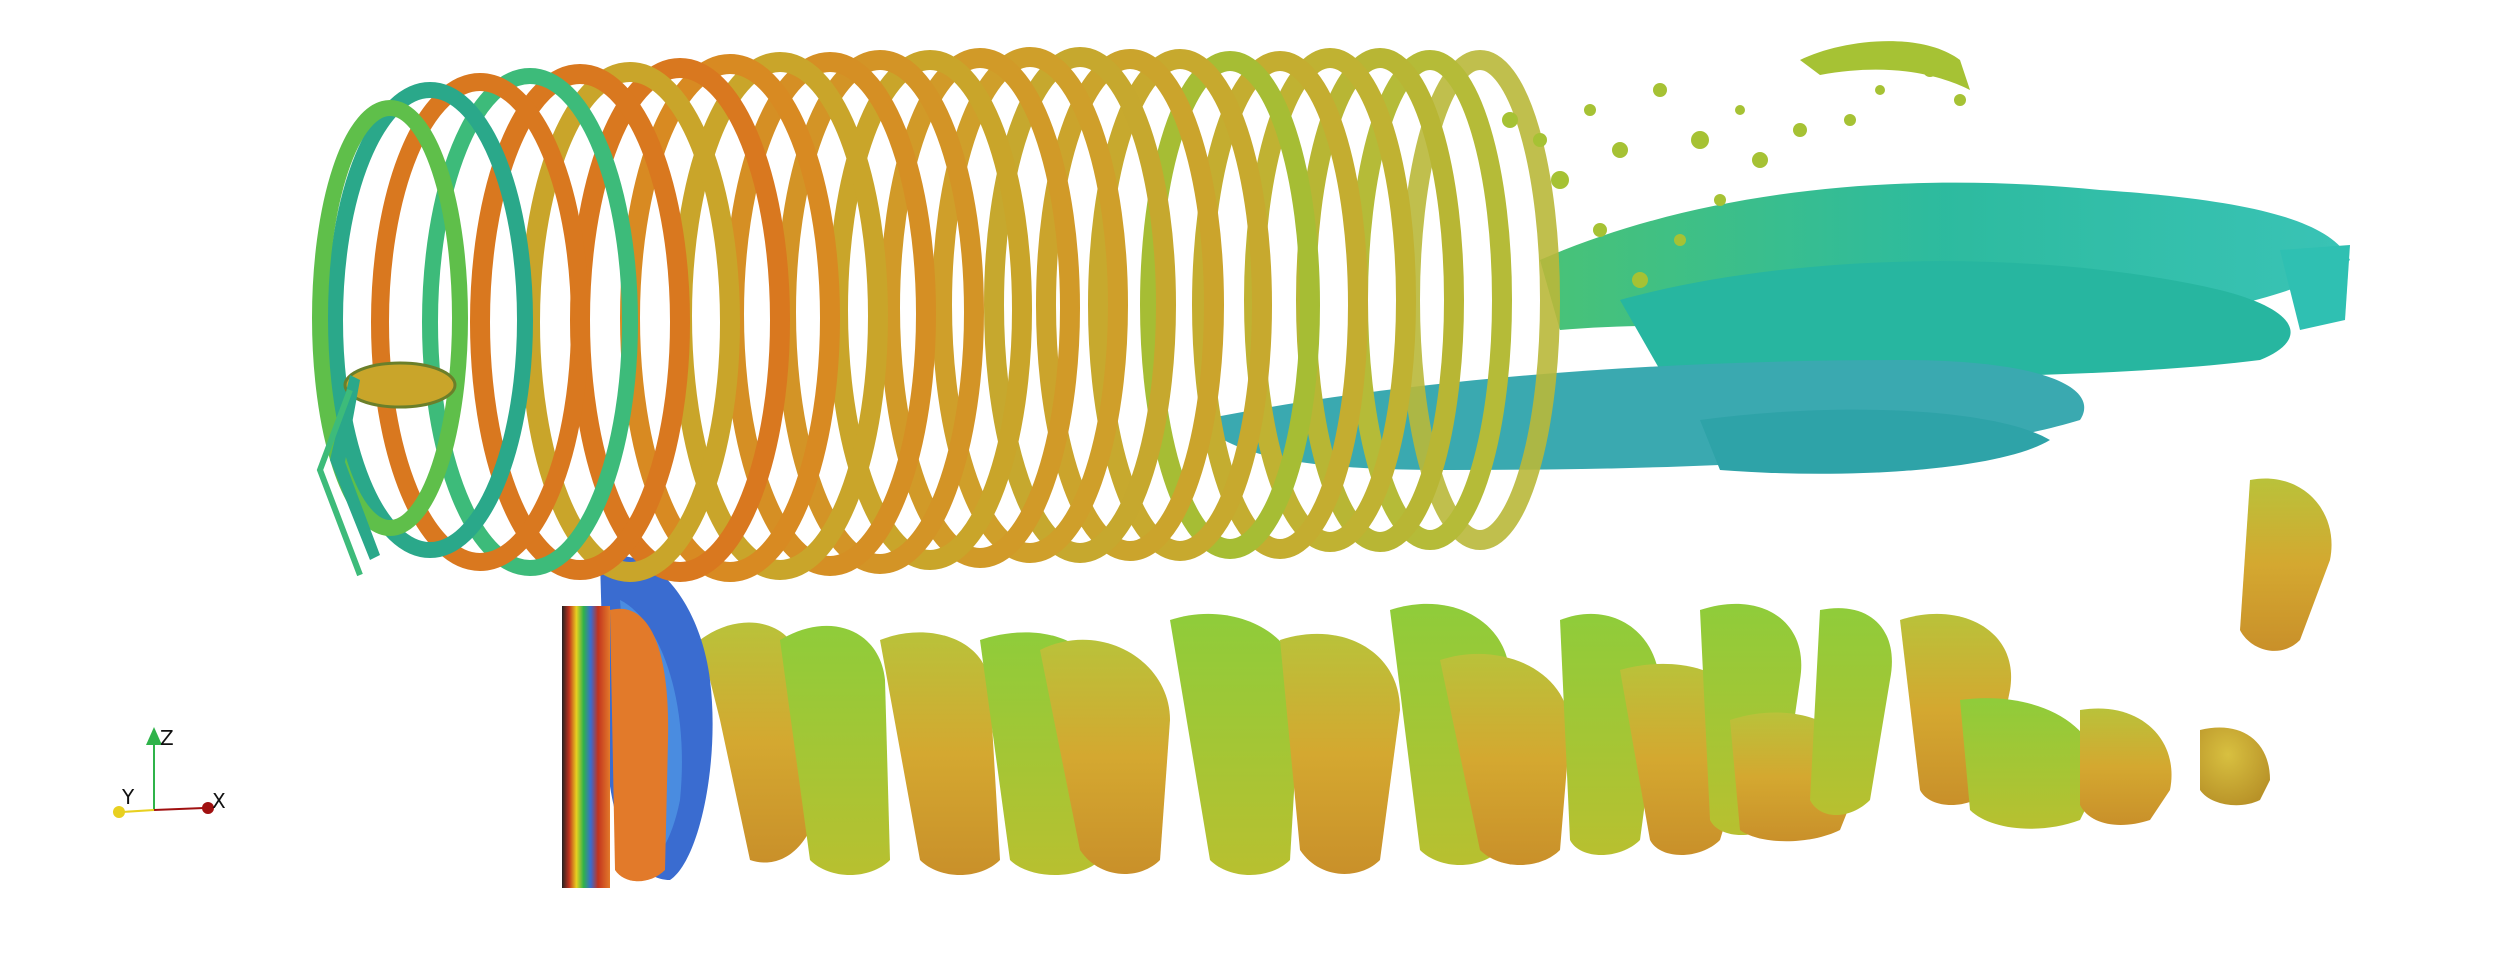 Image resolution: width=2502 pixels, height=960 pixels. What do you see at coordinates (154, 736) in the screenshot?
I see `z-axis-arrow-icon` at bounding box center [154, 736].